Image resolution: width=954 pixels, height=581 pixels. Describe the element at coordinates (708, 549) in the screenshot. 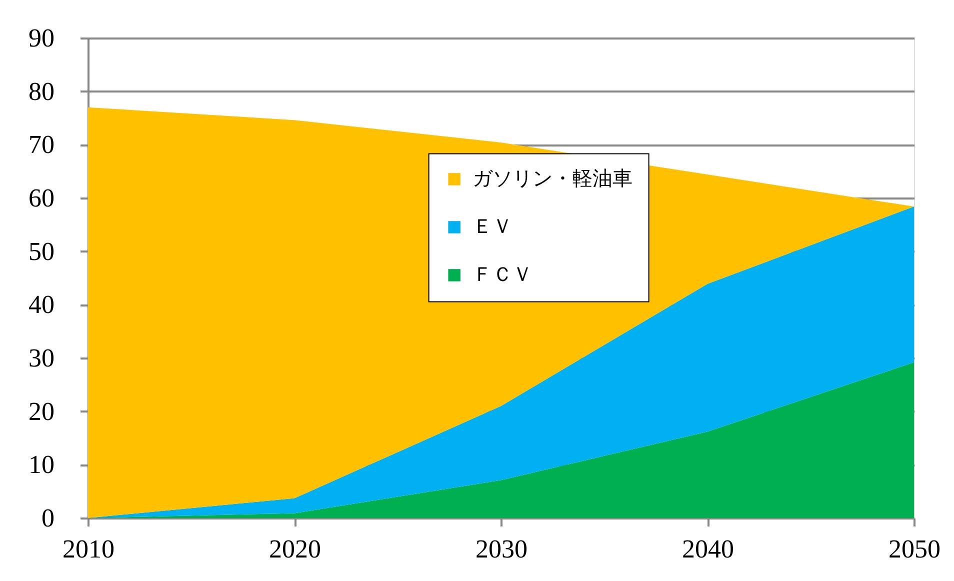

I see `x-tick-label: 2040` at that location.